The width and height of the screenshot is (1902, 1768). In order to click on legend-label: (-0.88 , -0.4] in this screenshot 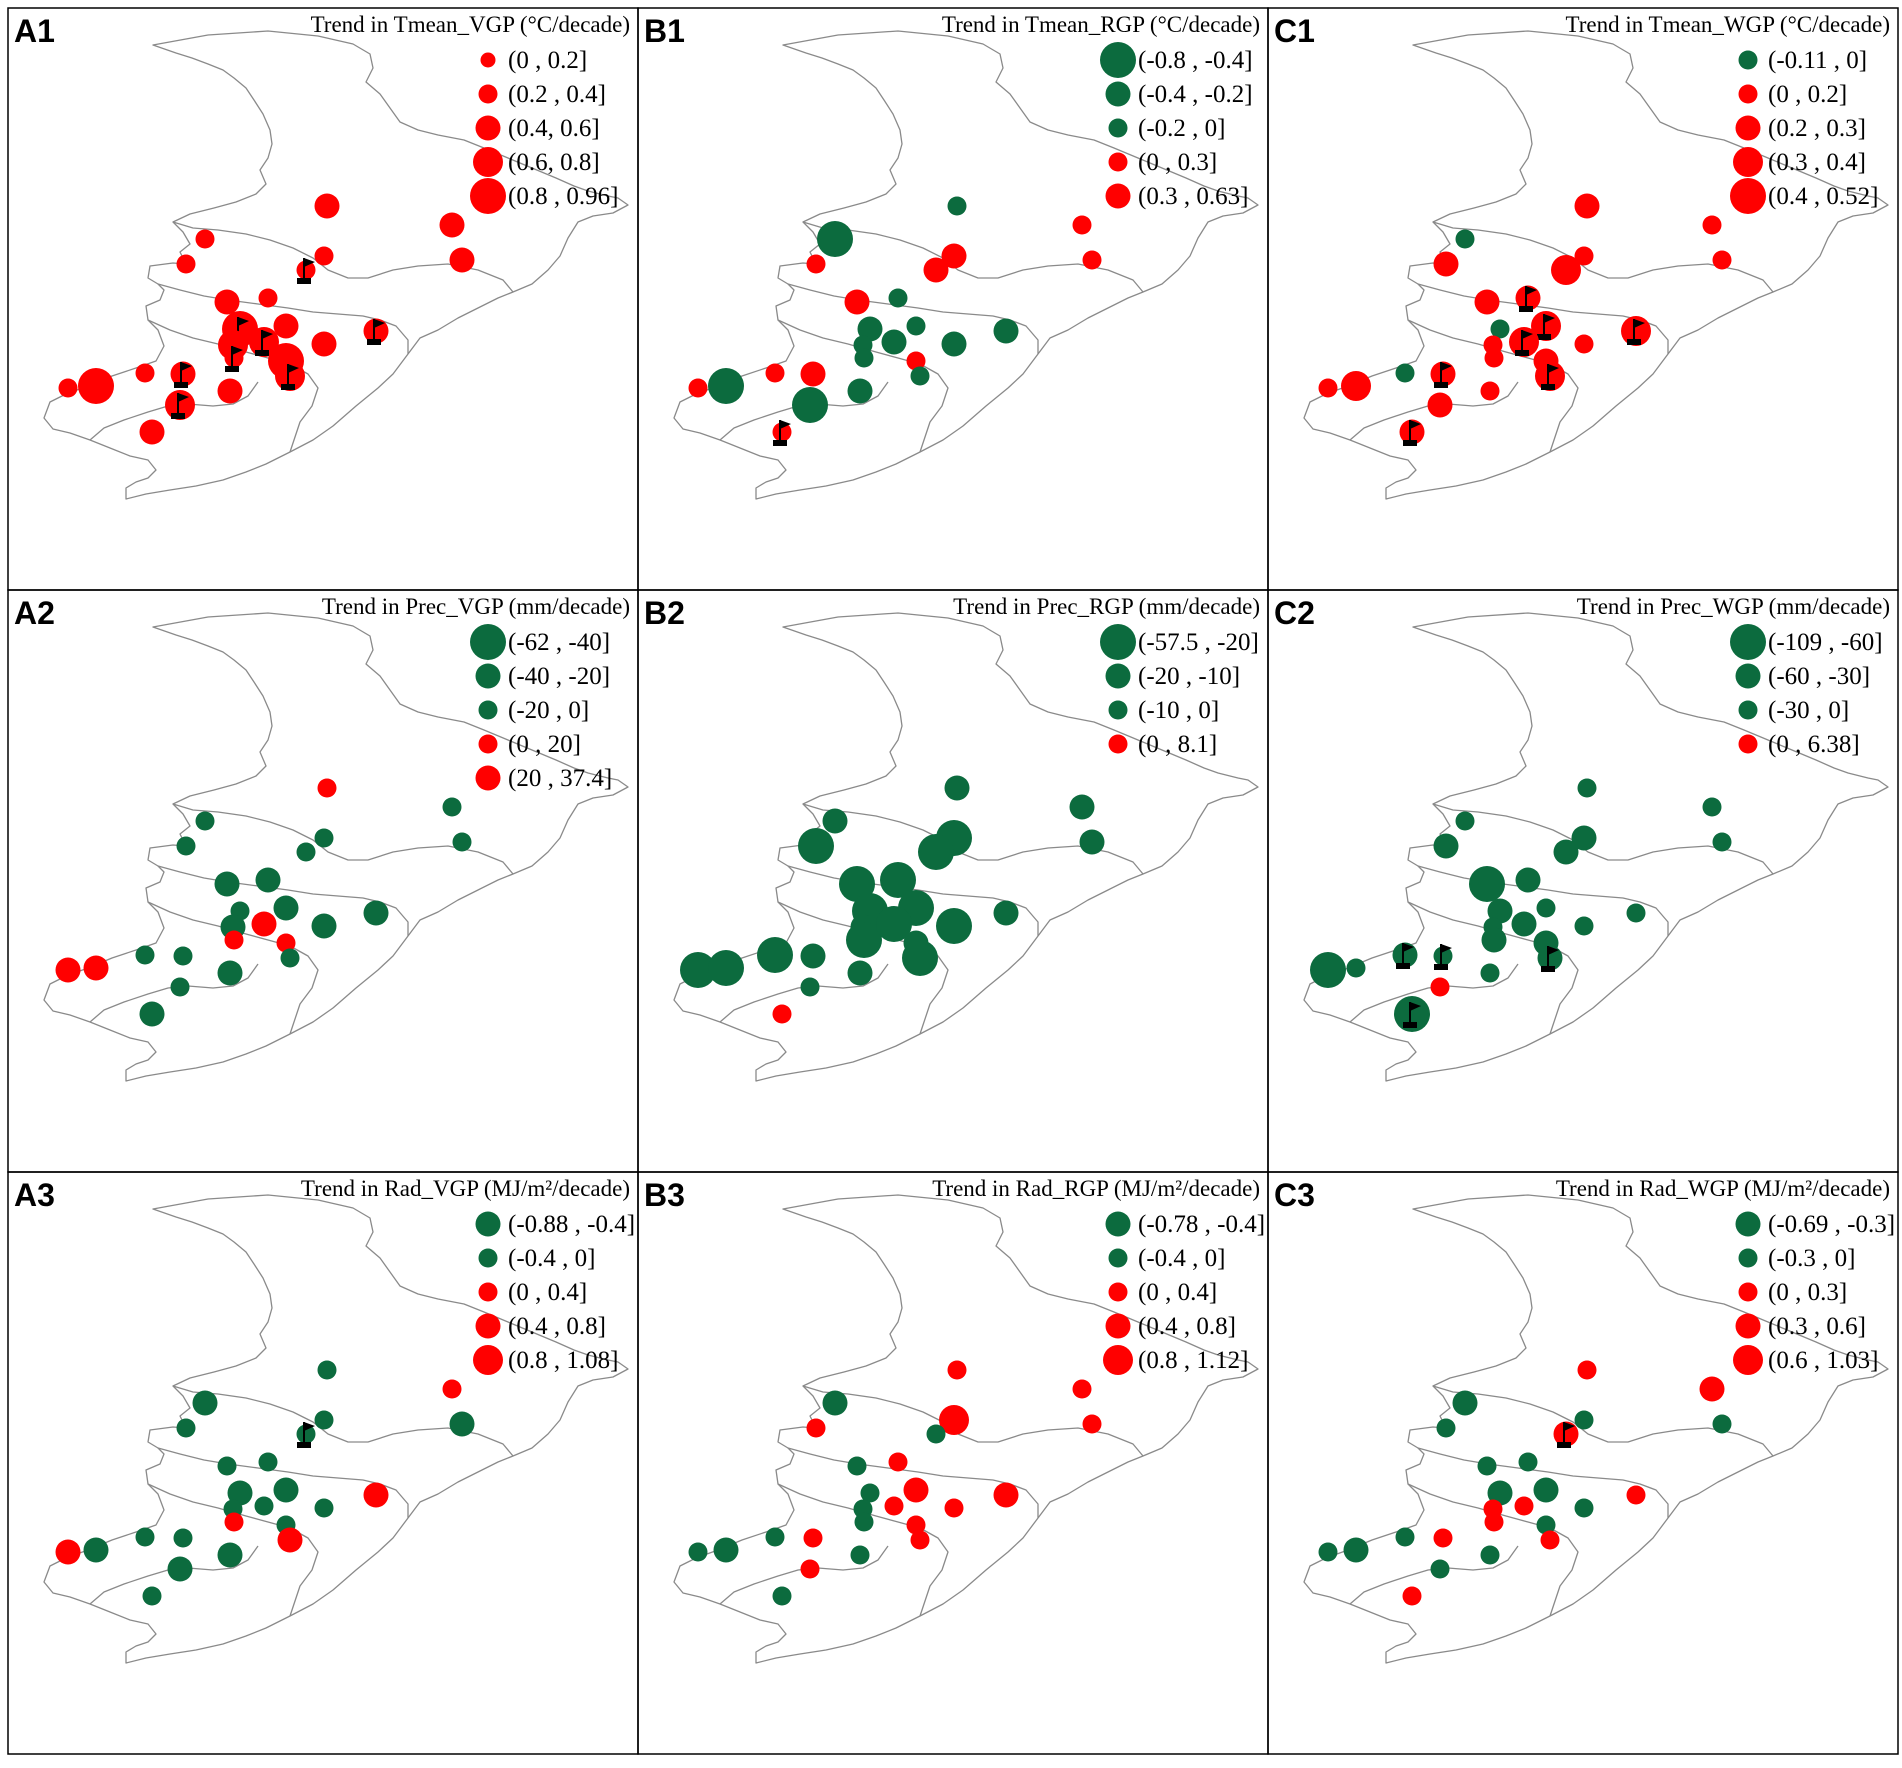, I will do `click(571, 1224)`.